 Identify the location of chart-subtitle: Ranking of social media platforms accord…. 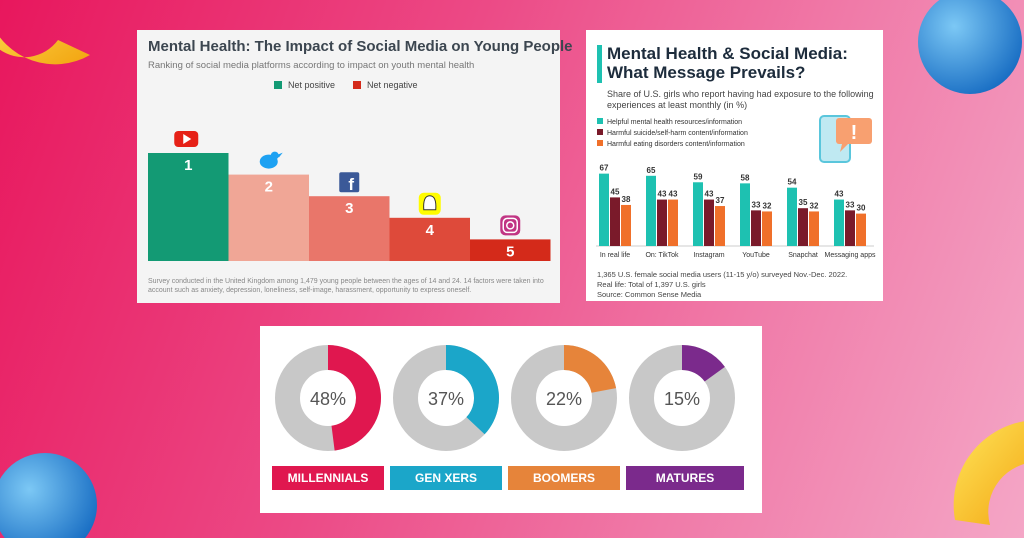
(311, 65).